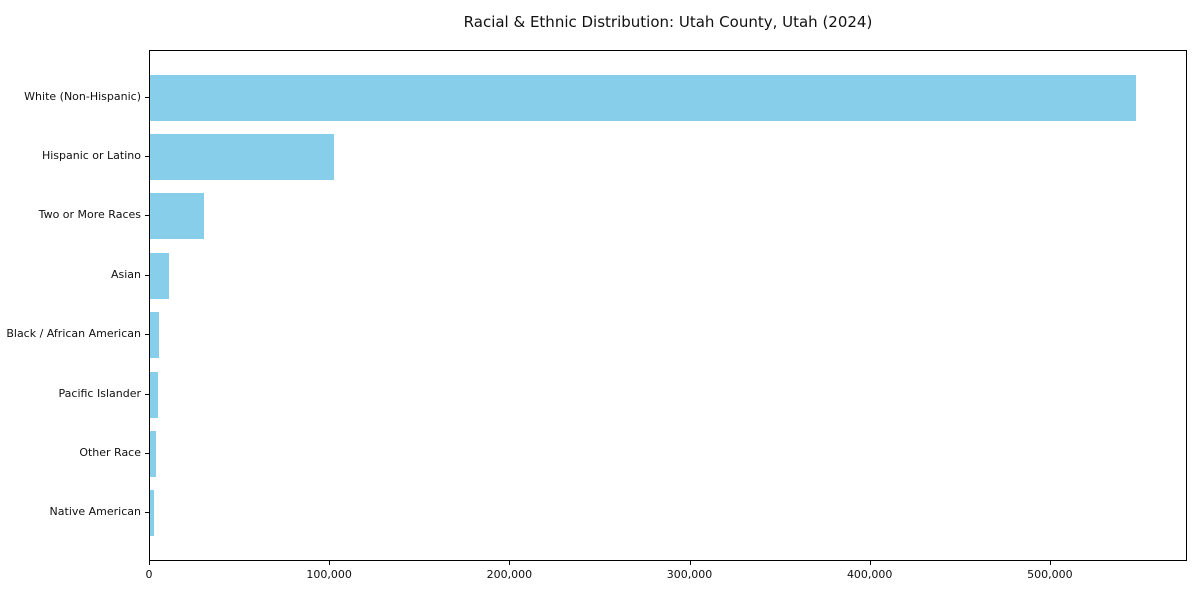 The image size is (1200, 600). Describe the element at coordinates (91, 155) in the screenshot. I see `y-tick-label: Hispanic or Latino` at that location.